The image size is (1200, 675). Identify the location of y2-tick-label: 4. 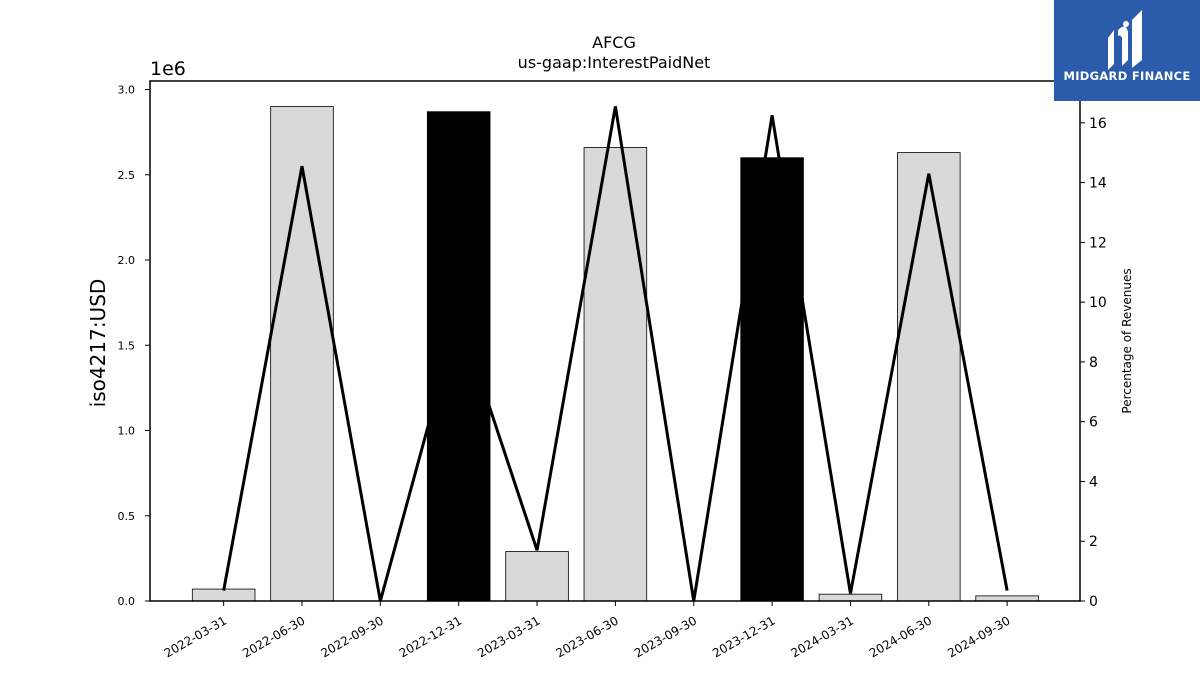
(1093, 482).